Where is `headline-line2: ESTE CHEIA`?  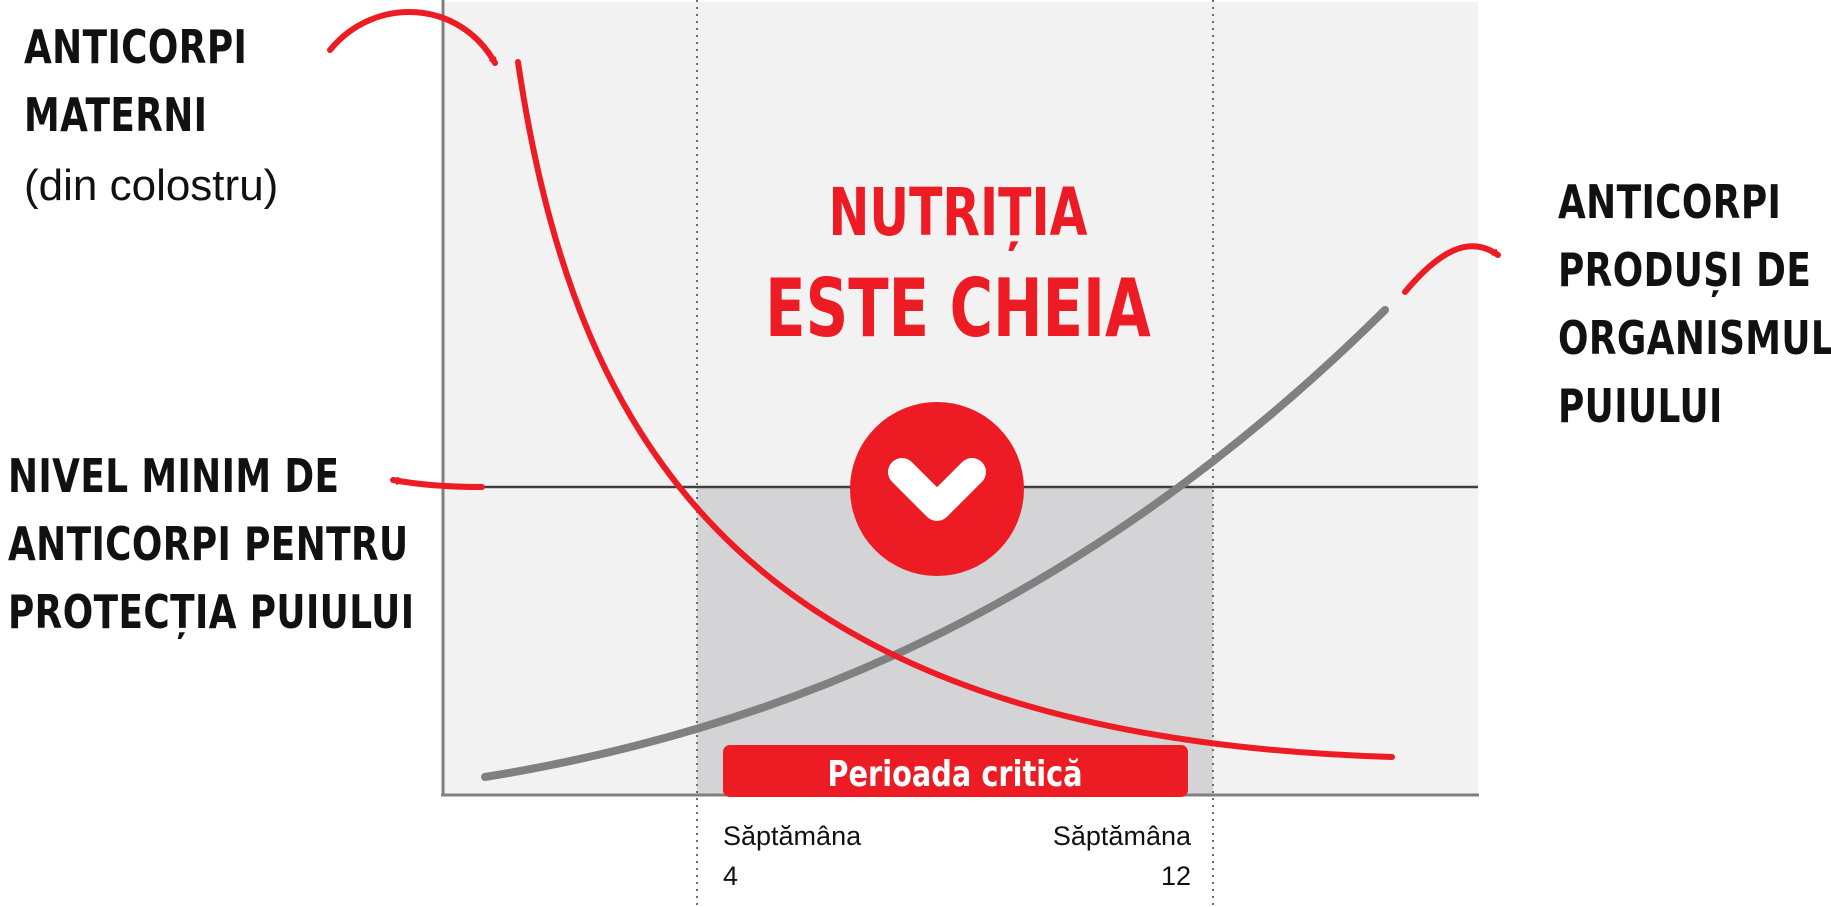 headline-line2: ESTE CHEIA is located at coordinates (958, 308).